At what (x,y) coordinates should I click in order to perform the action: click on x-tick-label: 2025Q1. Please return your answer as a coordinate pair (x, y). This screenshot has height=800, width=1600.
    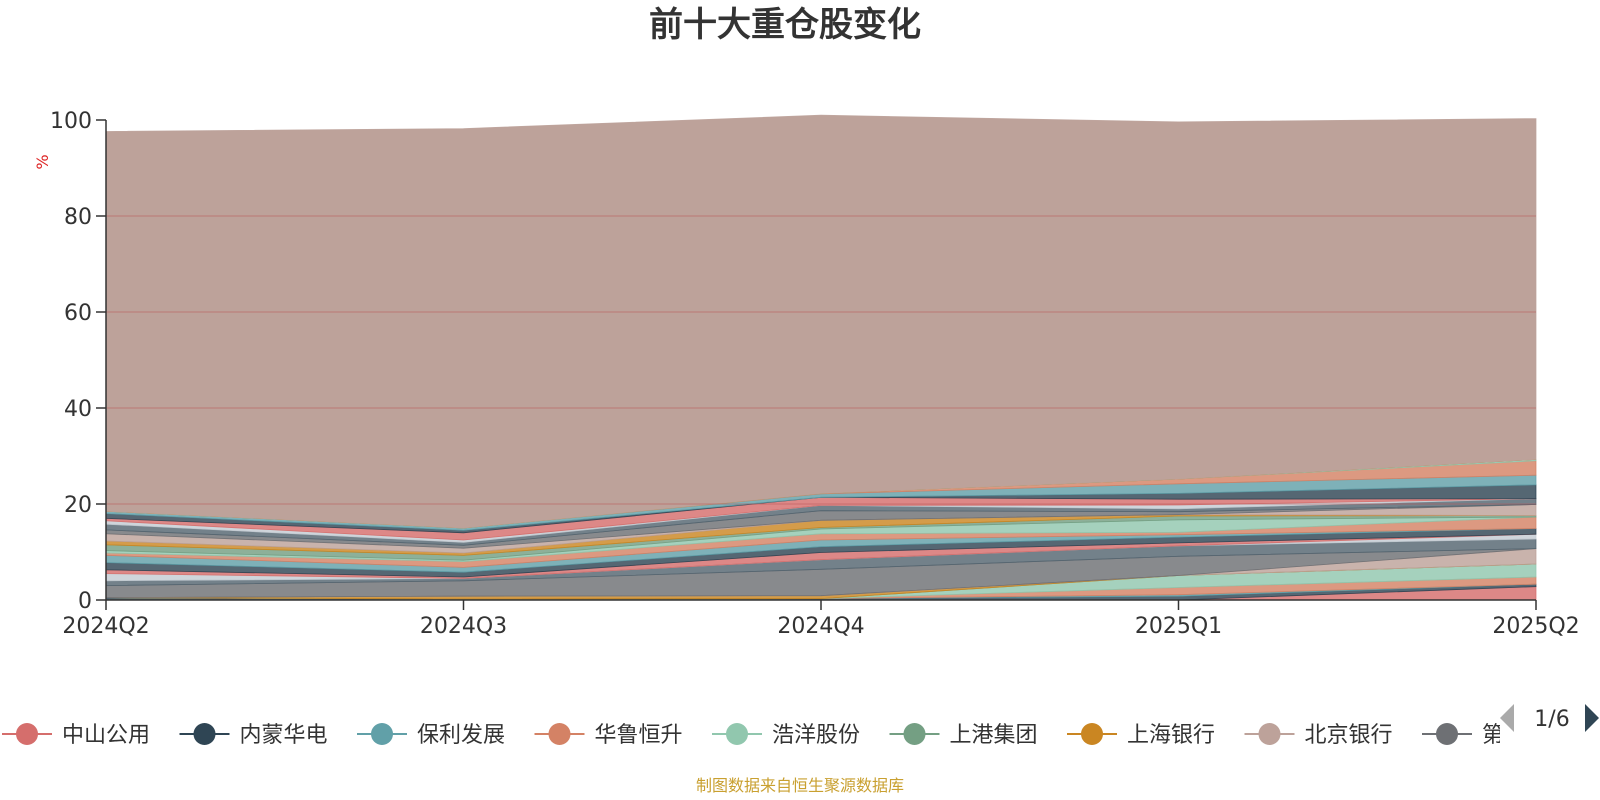
    Looking at the image, I should click on (1178, 626).